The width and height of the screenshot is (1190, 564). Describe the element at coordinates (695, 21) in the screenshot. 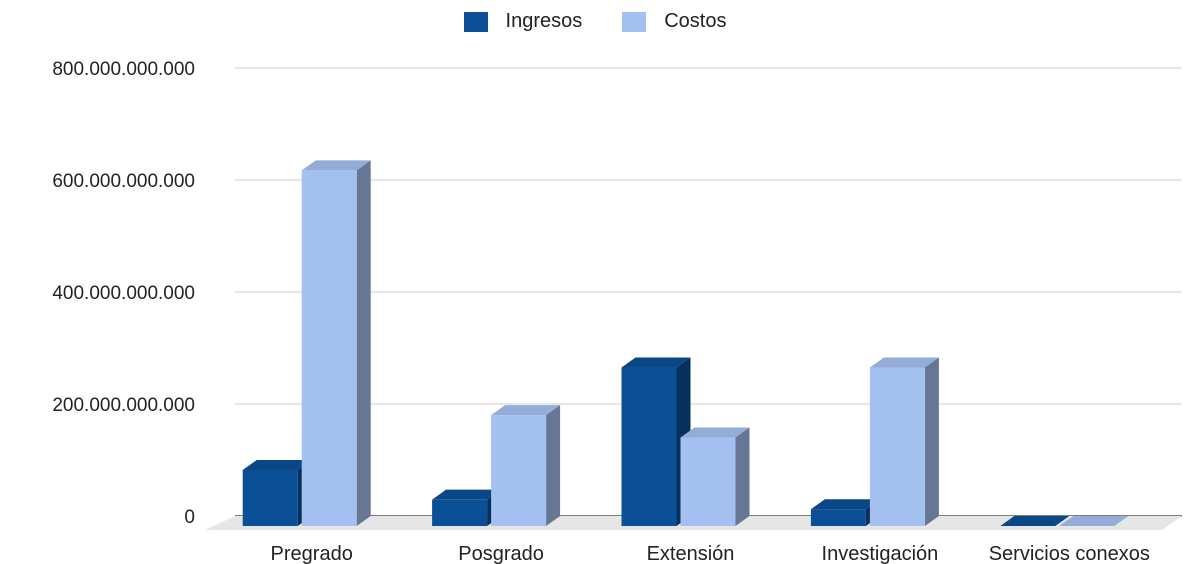

I see `legend-label-costos: Costos` at that location.